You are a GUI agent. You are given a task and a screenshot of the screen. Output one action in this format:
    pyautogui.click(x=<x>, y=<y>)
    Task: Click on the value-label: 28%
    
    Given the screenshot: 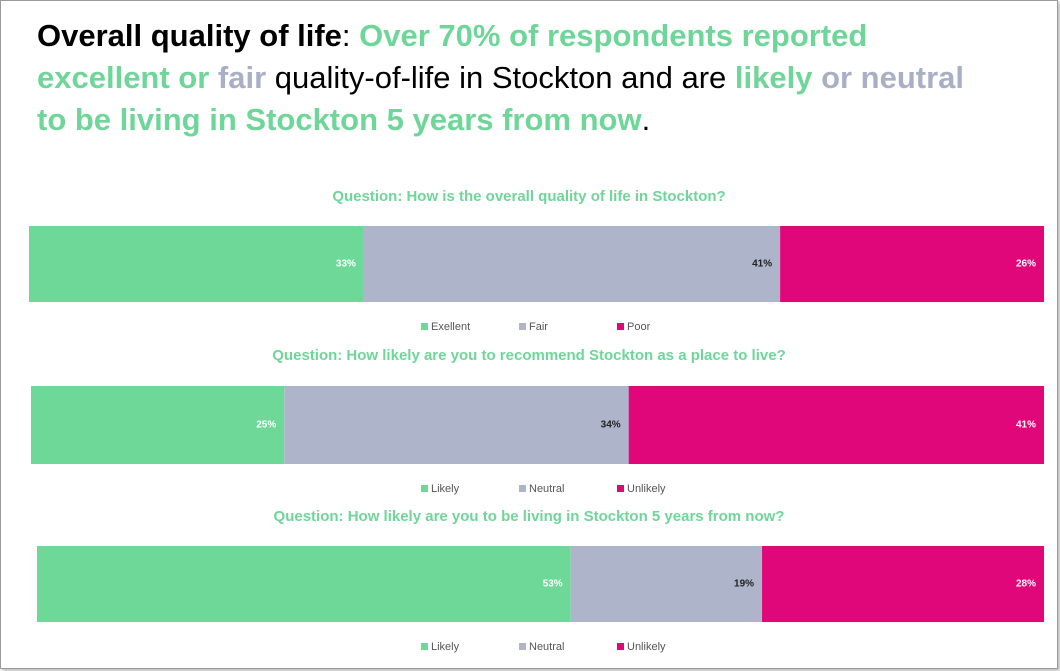 What is the action you would take?
    pyautogui.click(x=1026, y=584)
    